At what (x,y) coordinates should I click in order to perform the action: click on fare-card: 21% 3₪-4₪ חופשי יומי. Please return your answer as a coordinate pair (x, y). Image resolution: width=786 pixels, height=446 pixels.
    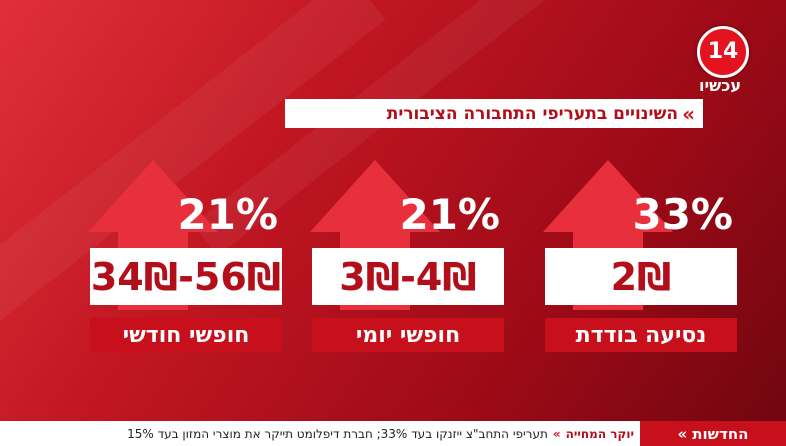
    Looking at the image, I should click on (407, 257).